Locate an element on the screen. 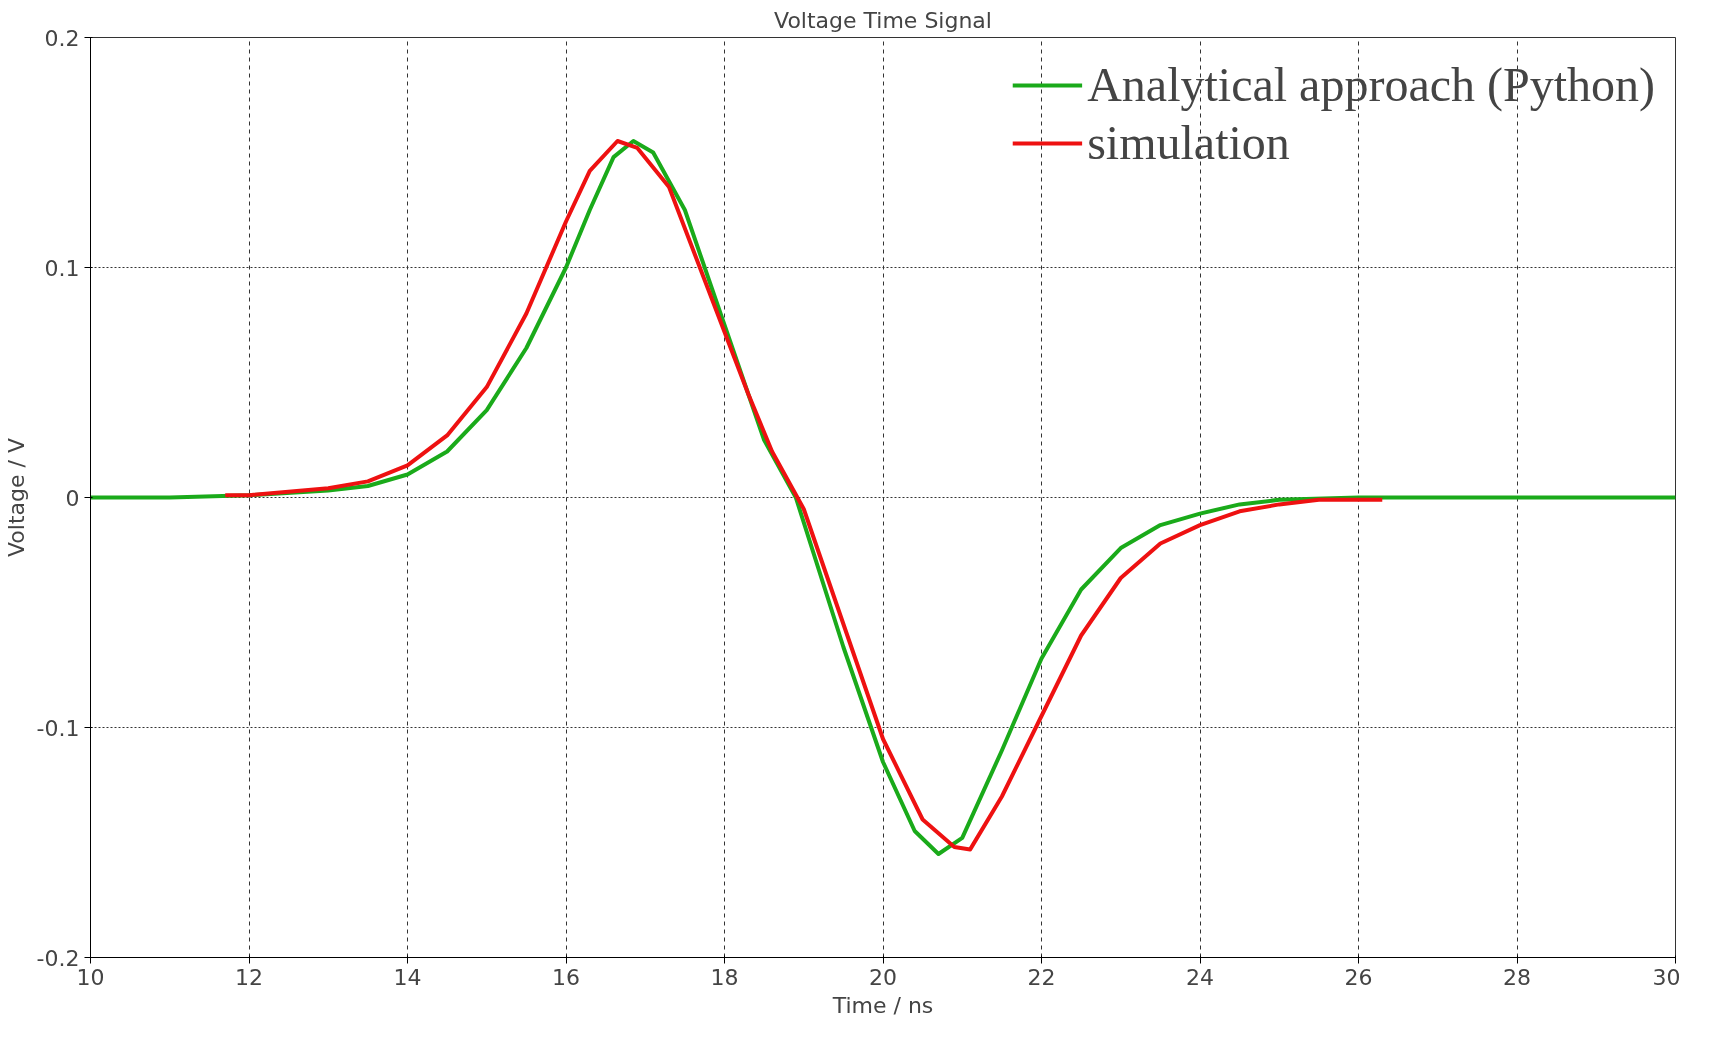  x-axis-title: Time / ns is located at coordinates (882, 1005).